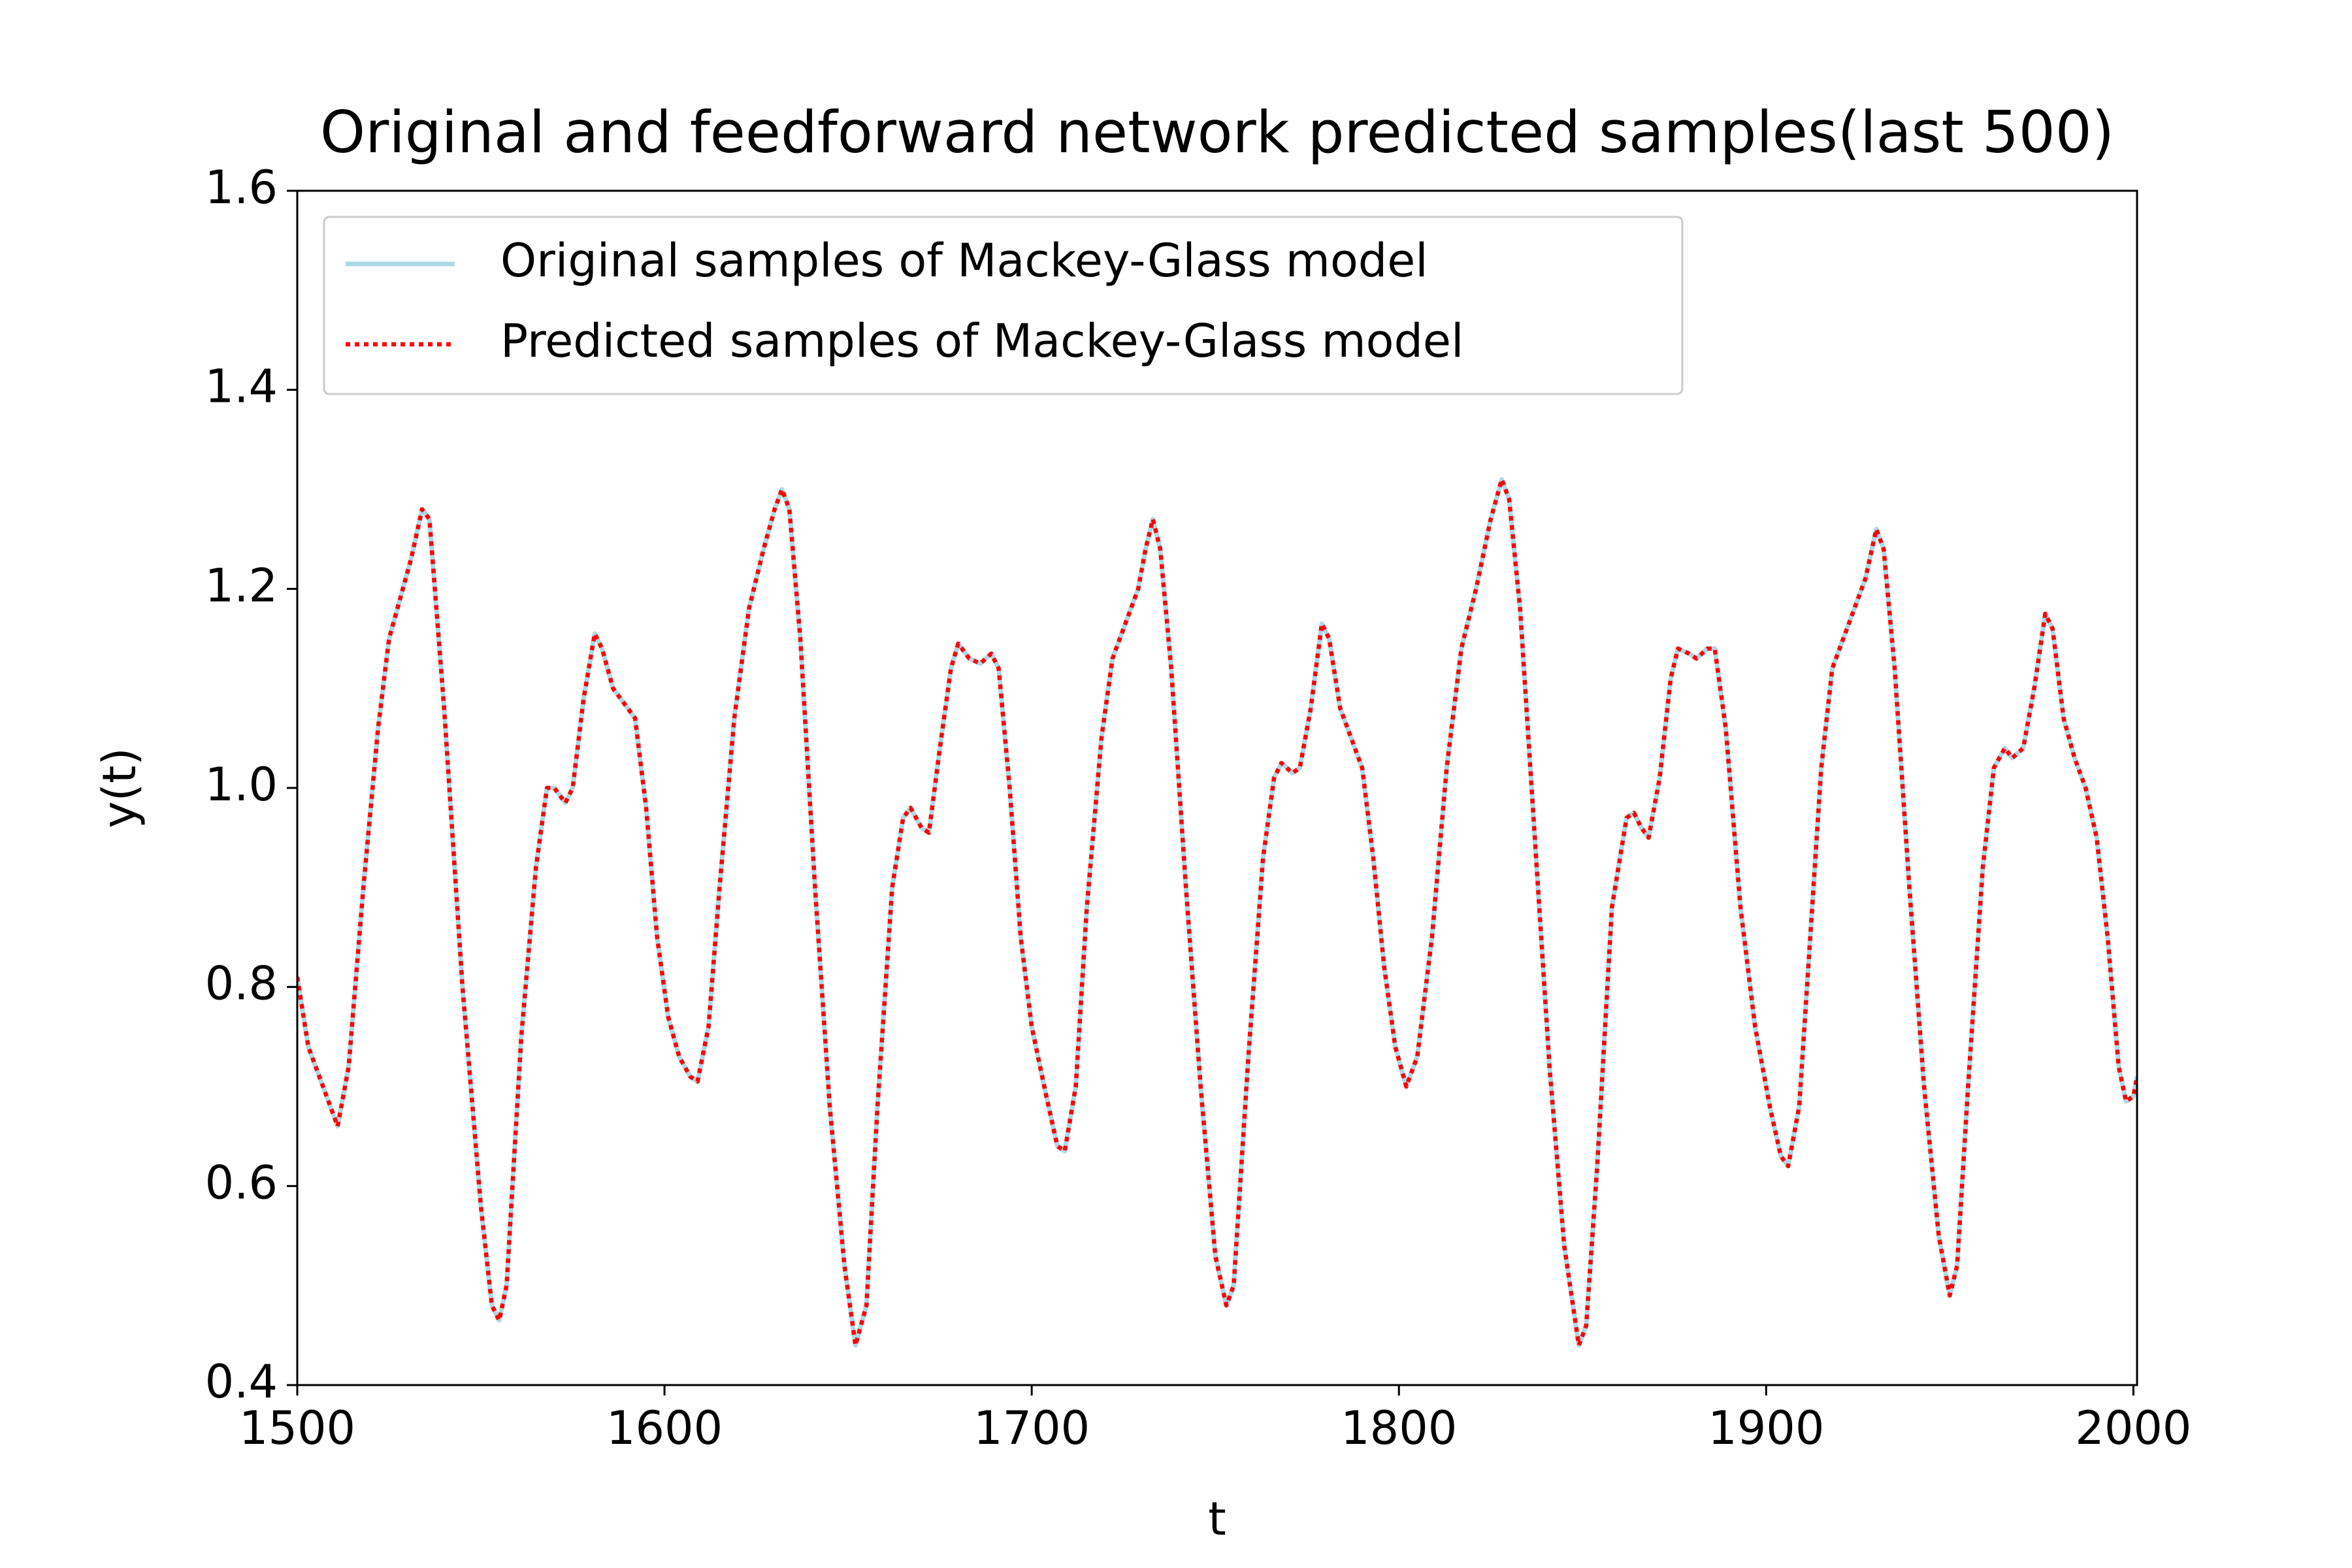 The image size is (2352, 1568). I want to click on legend-label: Predicted samples of Mackey-Glass model, so click(981, 341).